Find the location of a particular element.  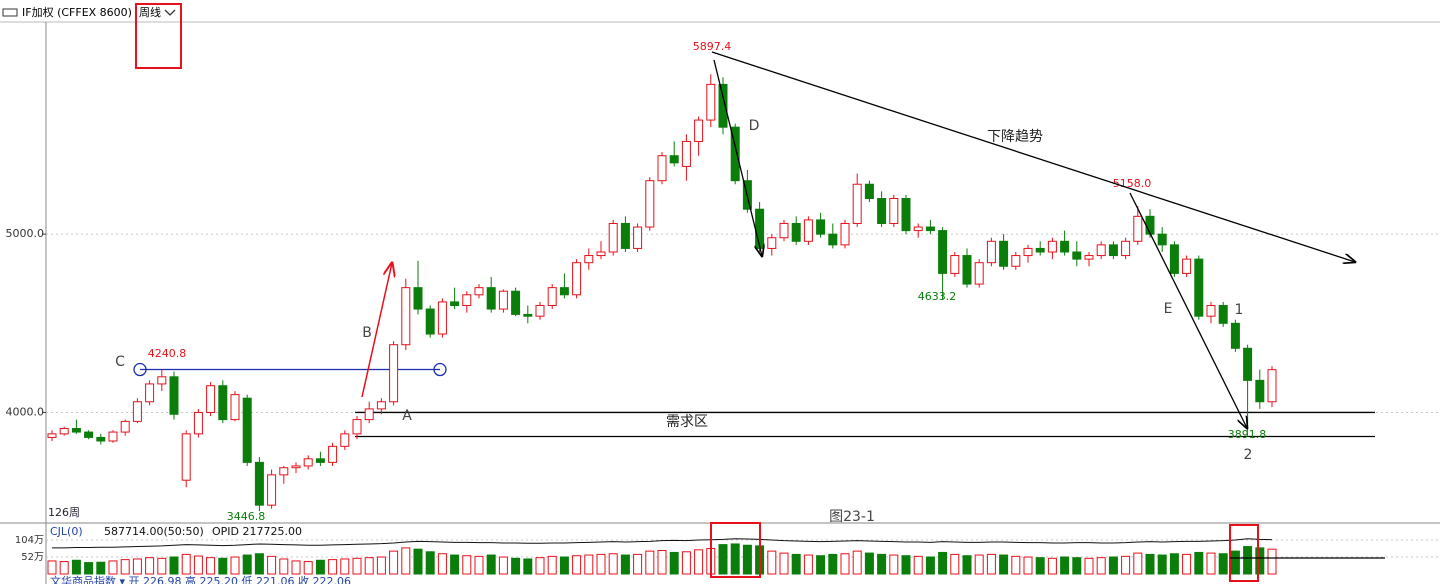

bar-count: 126周 is located at coordinates (64, 512).